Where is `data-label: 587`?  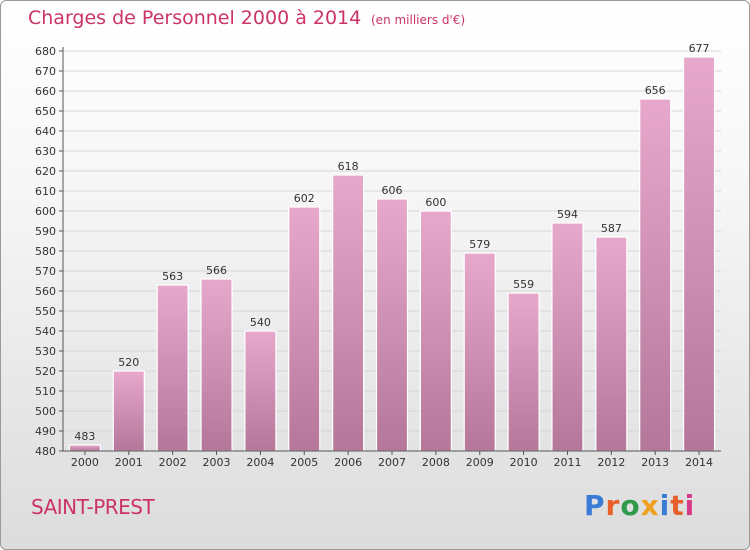
data-label: 587 is located at coordinates (611, 228).